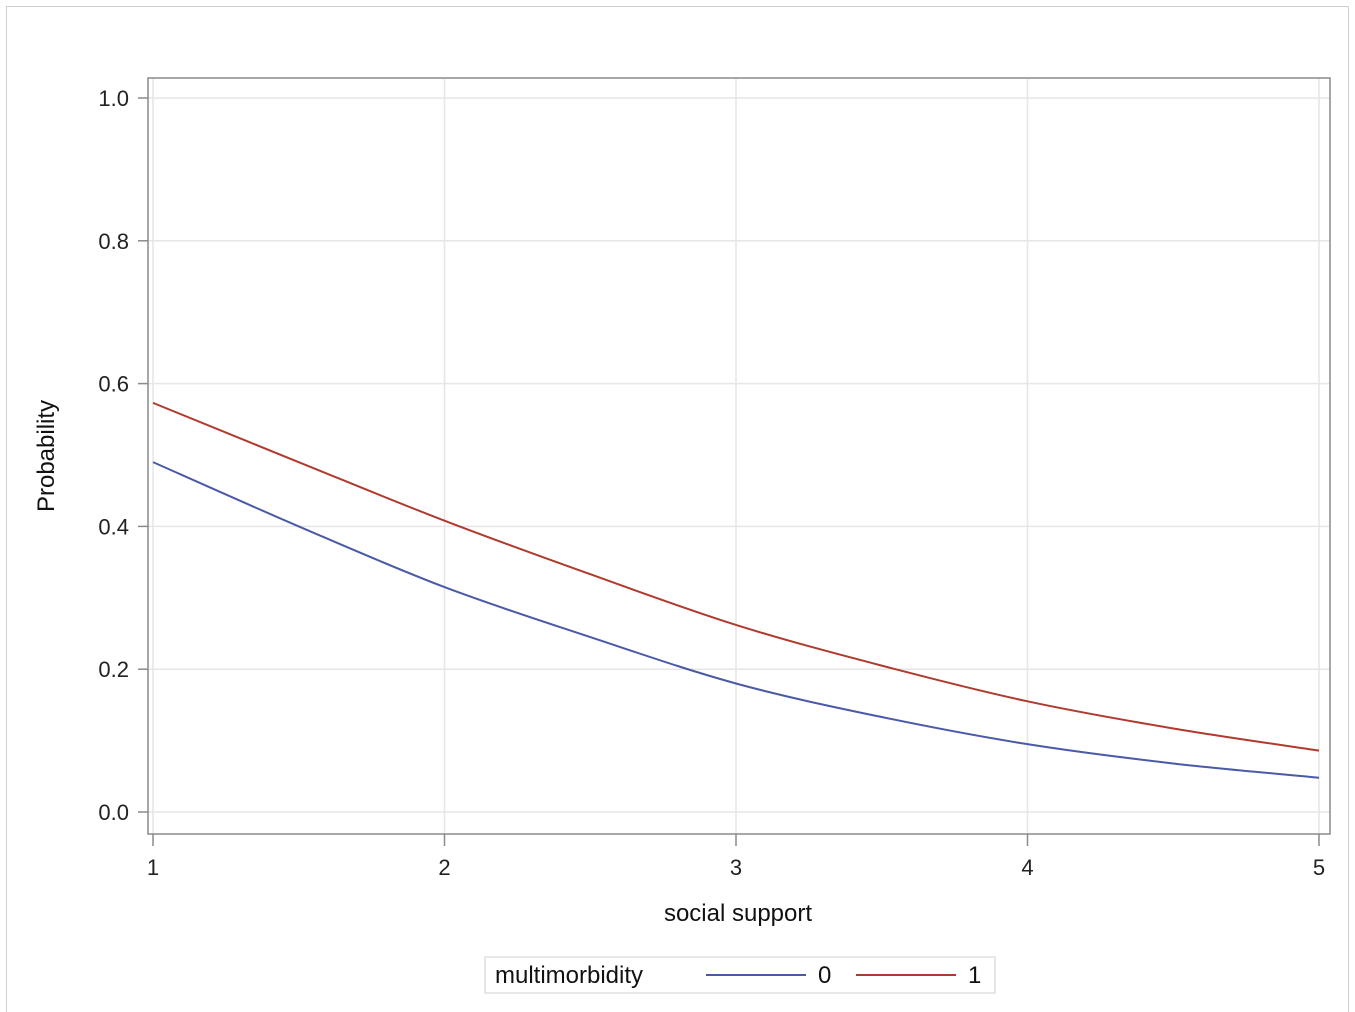 The height and width of the screenshot is (1012, 1355). What do you see at coordinates (974, 975) in the screenshot?
I see `legend-label-series-1: 1` at bounding box center [974, 975].